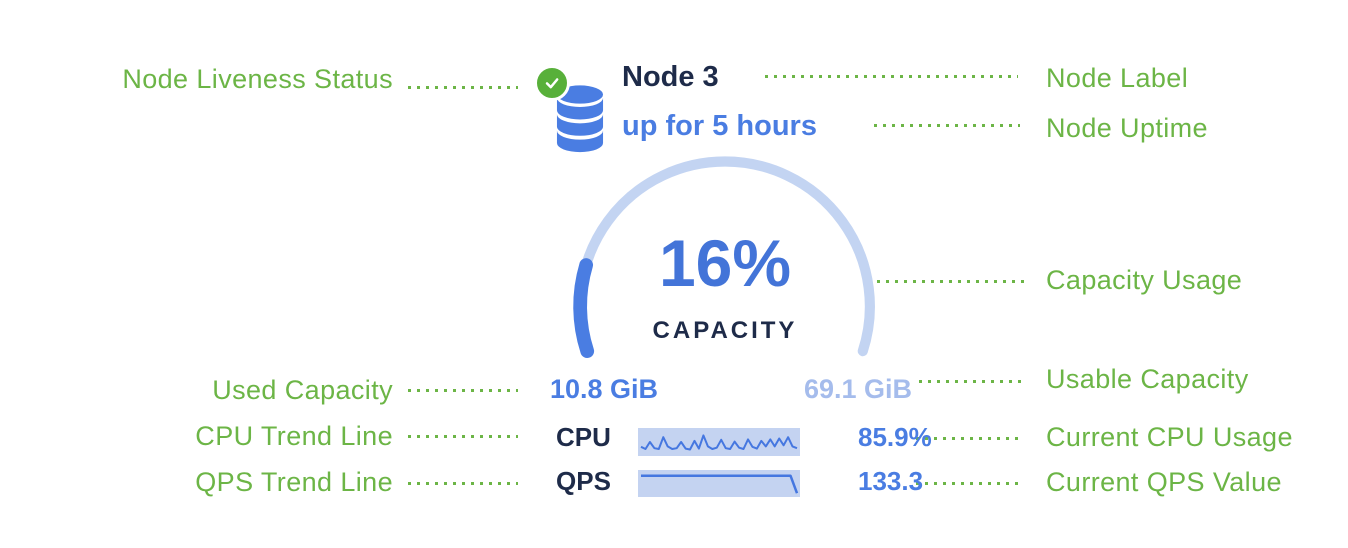 The height and width of the screenshot is (548, 1348). I want to click on qps-trend-chart, so click(719, 483).